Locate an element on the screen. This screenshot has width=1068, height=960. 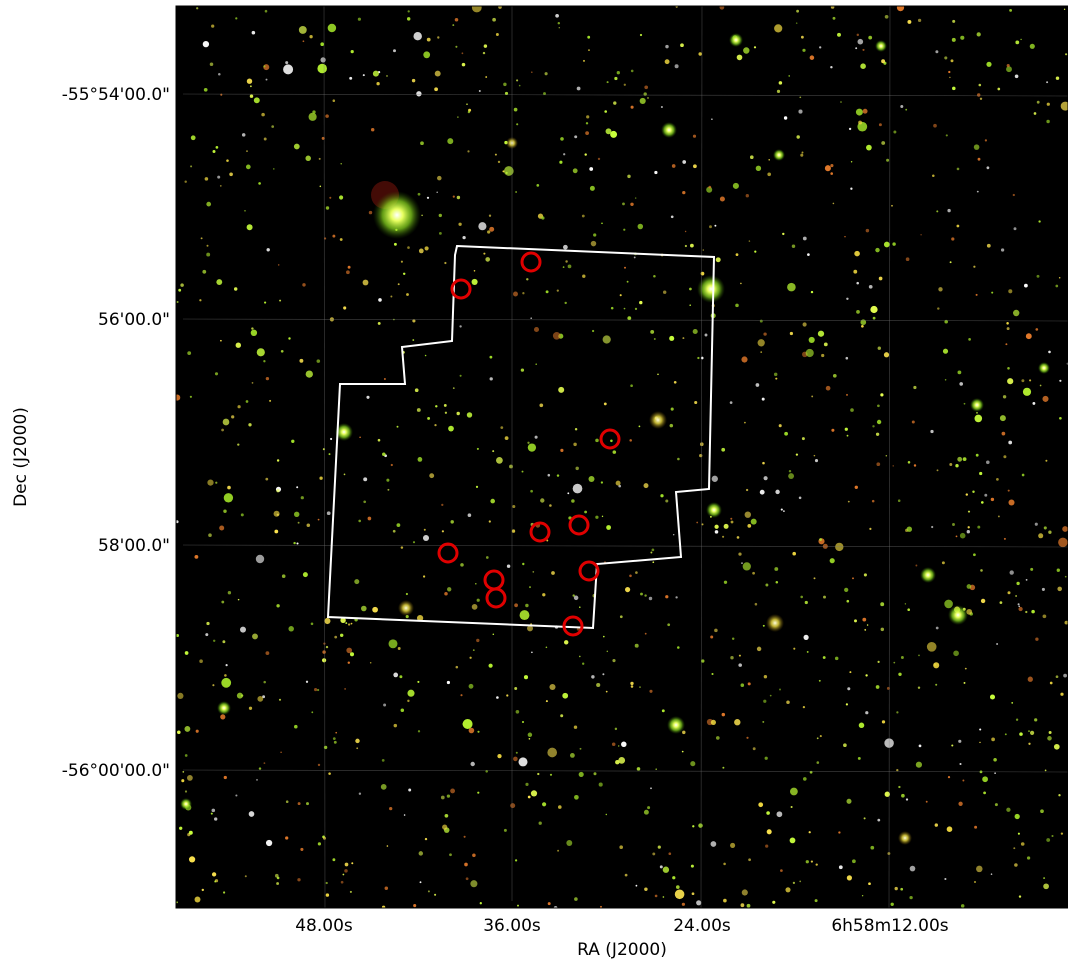
marker-circle is located at coordinates (579, 525).